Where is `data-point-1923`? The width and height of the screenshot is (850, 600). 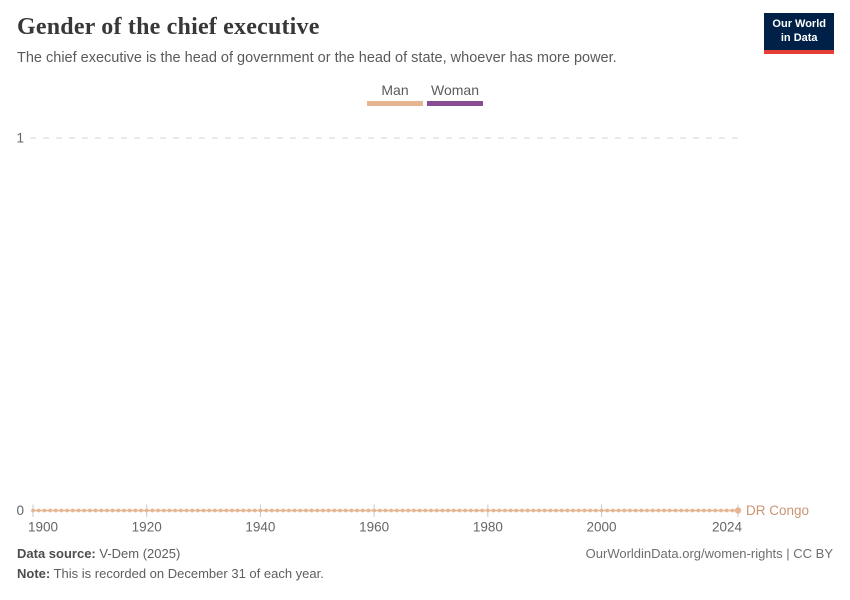 data-point-1923 is located at coordinates (163, 510).